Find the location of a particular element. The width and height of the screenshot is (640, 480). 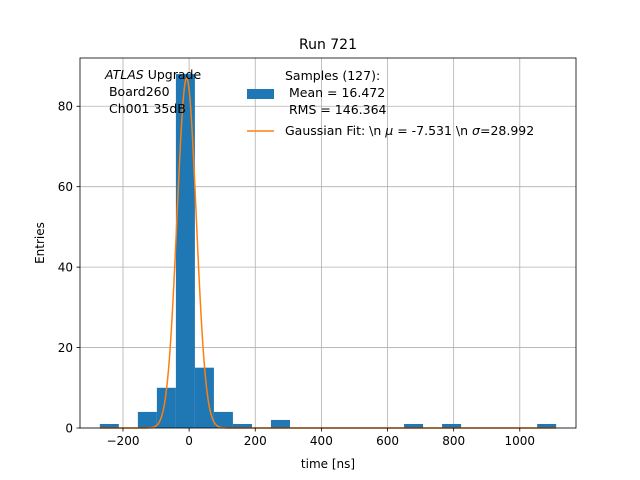

annotation-line-1: ATLAS Upgrade is located at coordinates (152, 74).